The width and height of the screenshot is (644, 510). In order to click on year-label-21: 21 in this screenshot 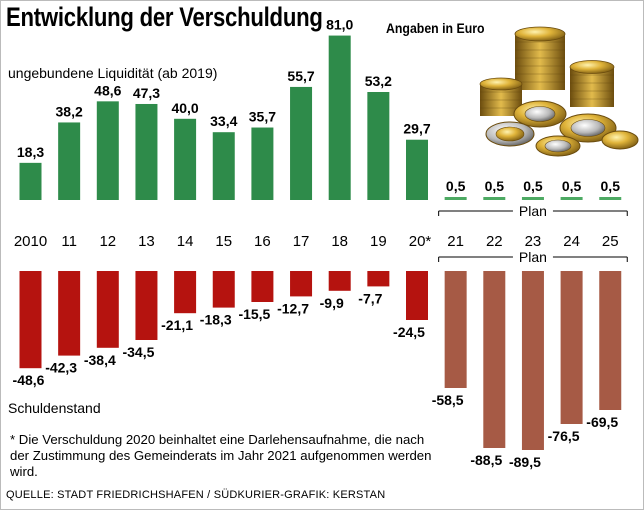, I will do `click(455, 241)`.